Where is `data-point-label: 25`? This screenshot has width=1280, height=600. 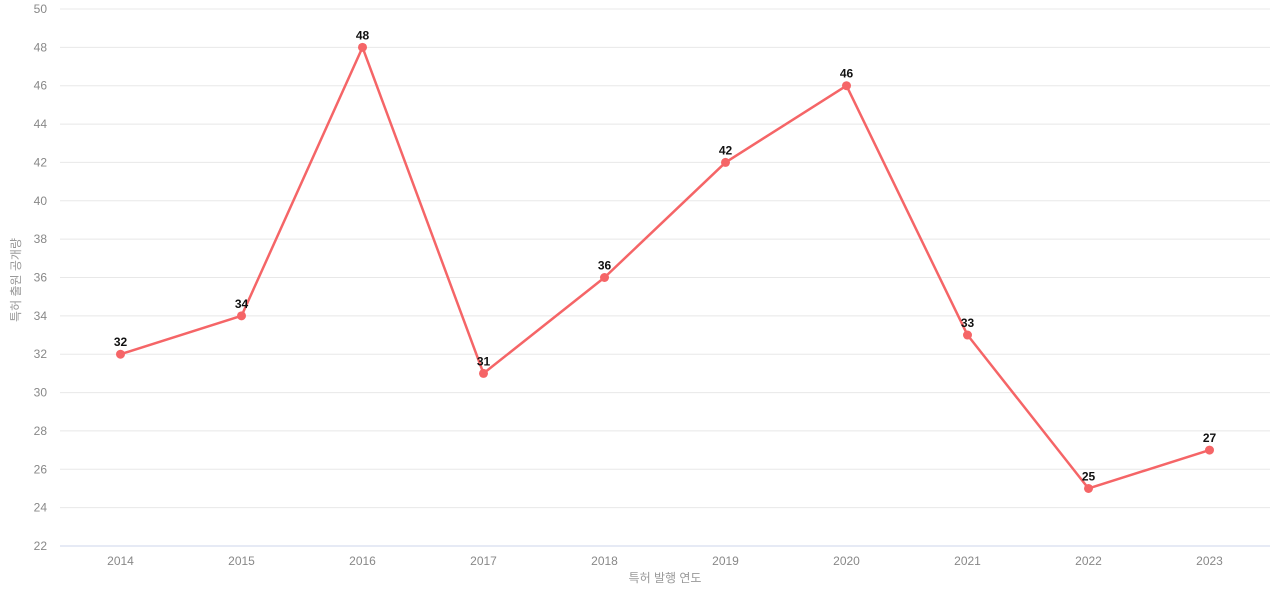 data-point-label: 25 is located at coordinates (1089, 476).